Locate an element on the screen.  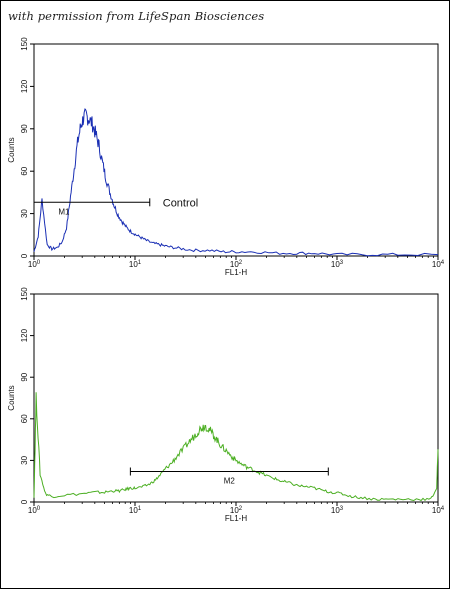
gate-label: M1 is located at coordinates (64, 211).